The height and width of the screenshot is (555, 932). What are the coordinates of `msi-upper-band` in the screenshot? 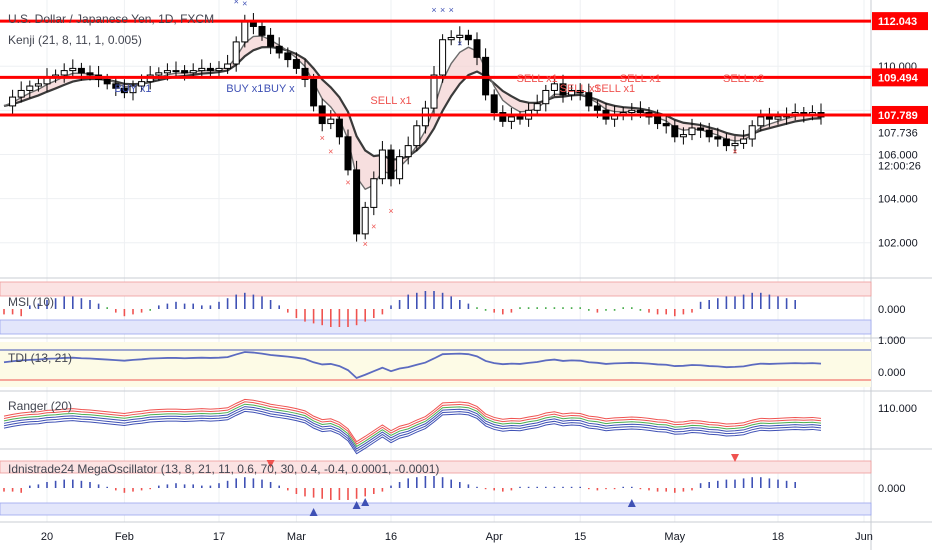 It's located at (436, 289).